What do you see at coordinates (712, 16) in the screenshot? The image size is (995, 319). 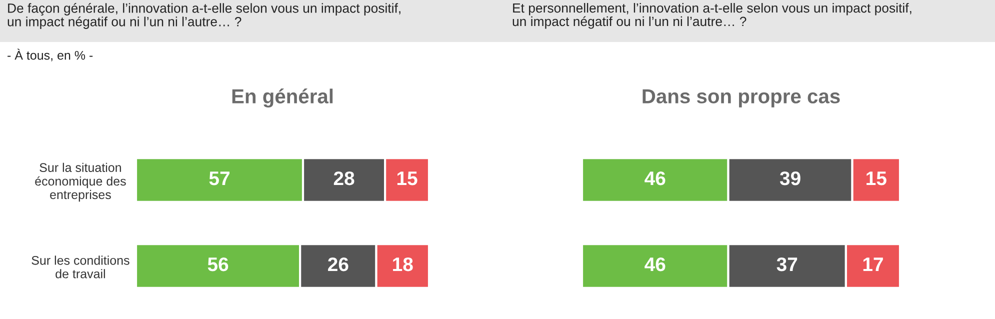 I see `chart-subtitle: Et personnellement, l’innovation a-t-elle selon vous un impact positif, un impact négatif ou ni l’un ni l’autre… ?` at bounding box center [712, 16].